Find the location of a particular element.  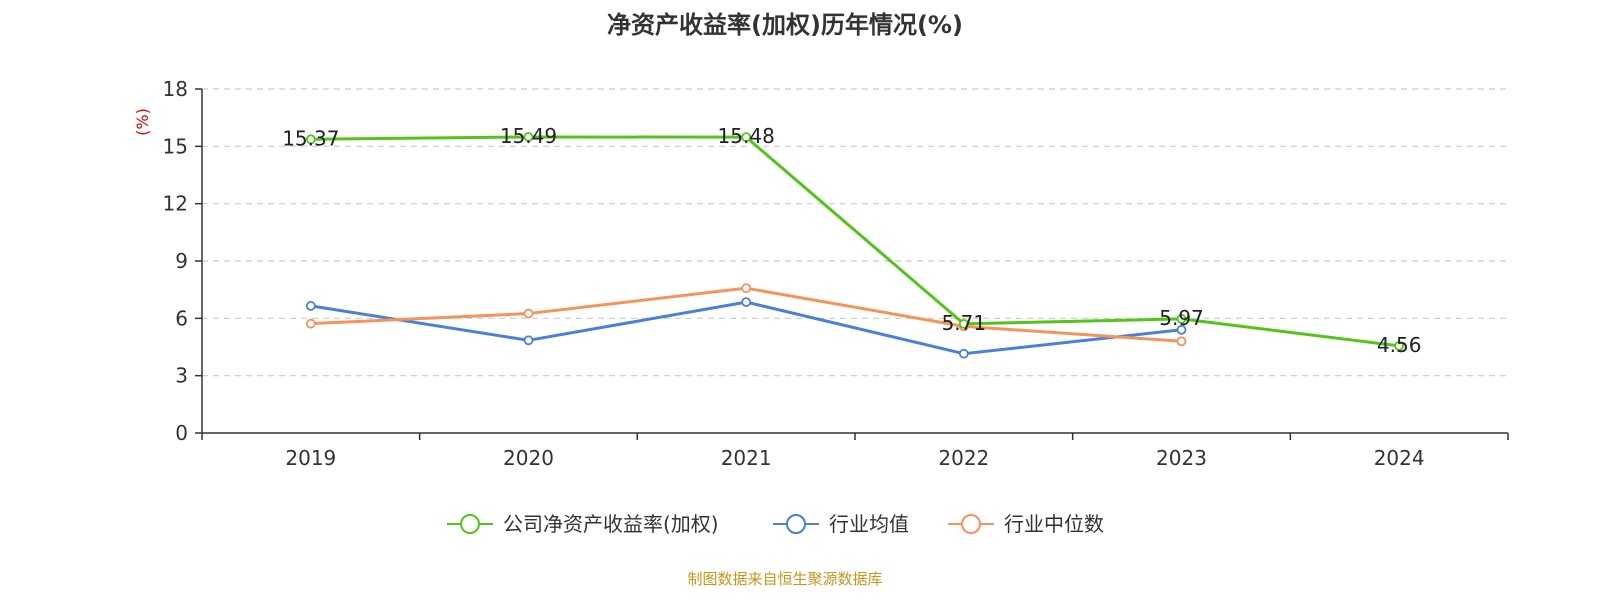

data-label: 5.97 is located at coordinates (1181, 318).